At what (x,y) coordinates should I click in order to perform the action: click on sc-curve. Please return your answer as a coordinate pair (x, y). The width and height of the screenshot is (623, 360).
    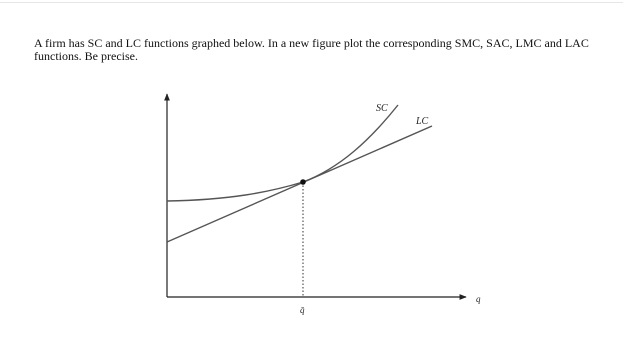
    Looking at the image, I should click on (282, 153).